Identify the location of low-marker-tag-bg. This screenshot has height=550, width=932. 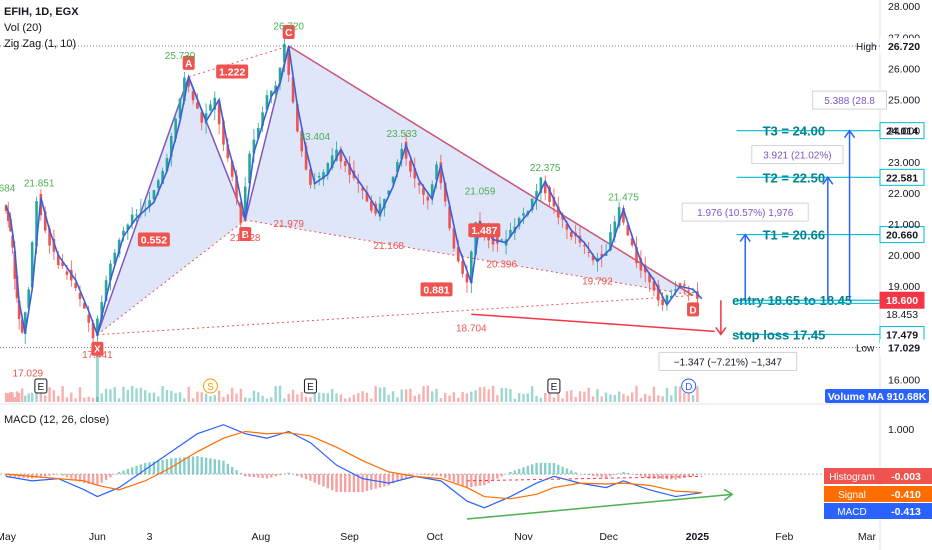
(904, 347).